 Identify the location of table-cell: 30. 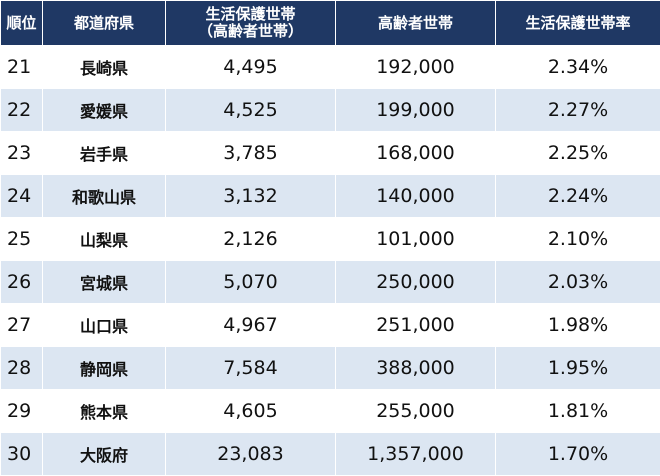
(22, 454).